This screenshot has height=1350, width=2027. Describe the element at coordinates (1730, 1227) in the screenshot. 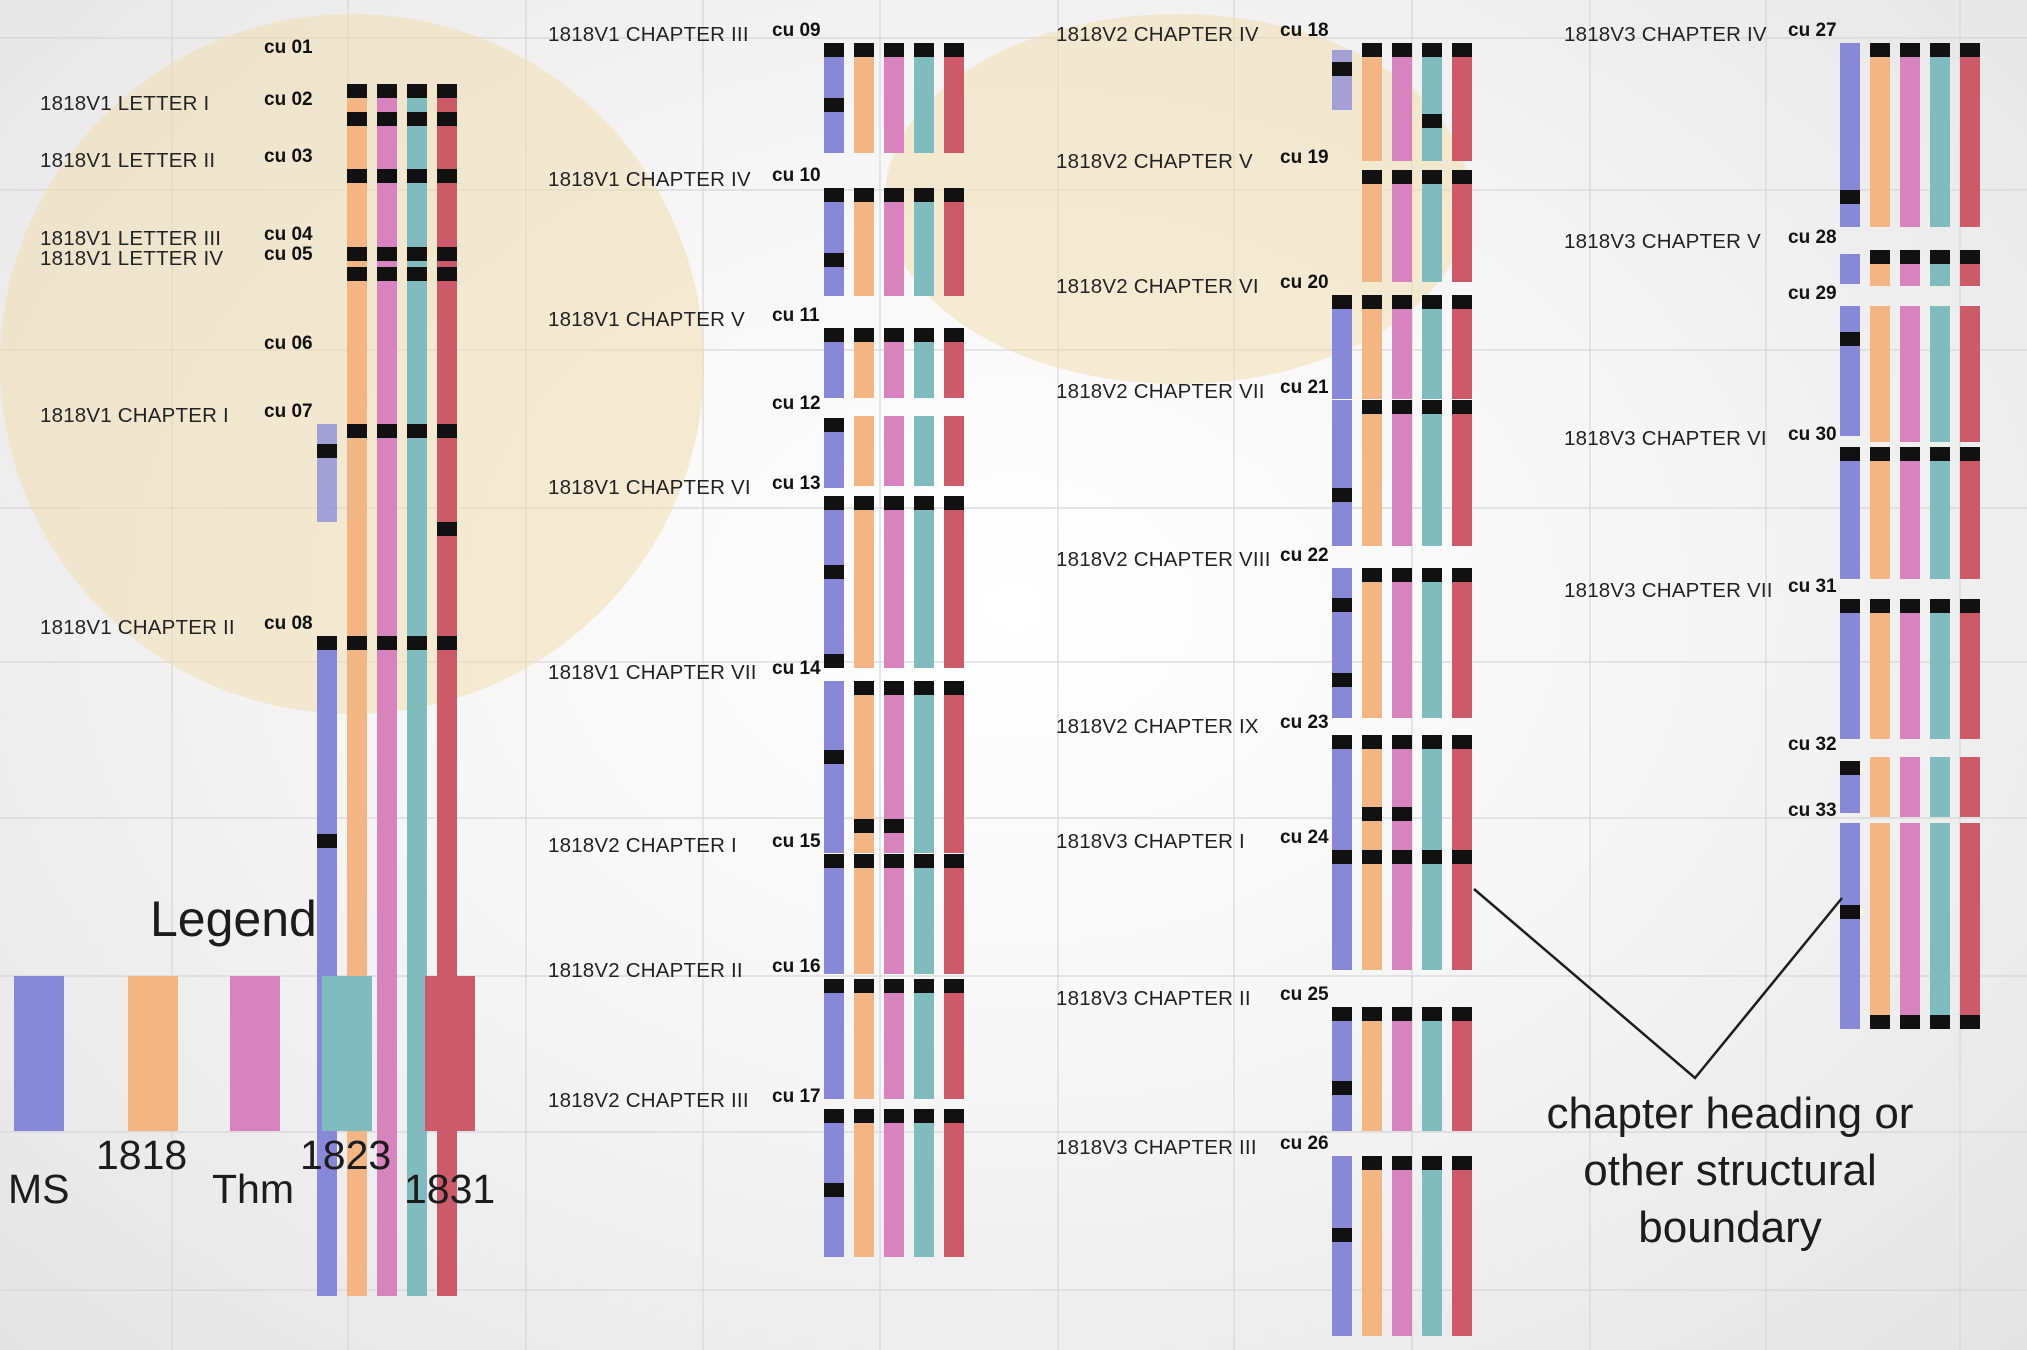

I see `annotation-line-3: boundary` at that location.